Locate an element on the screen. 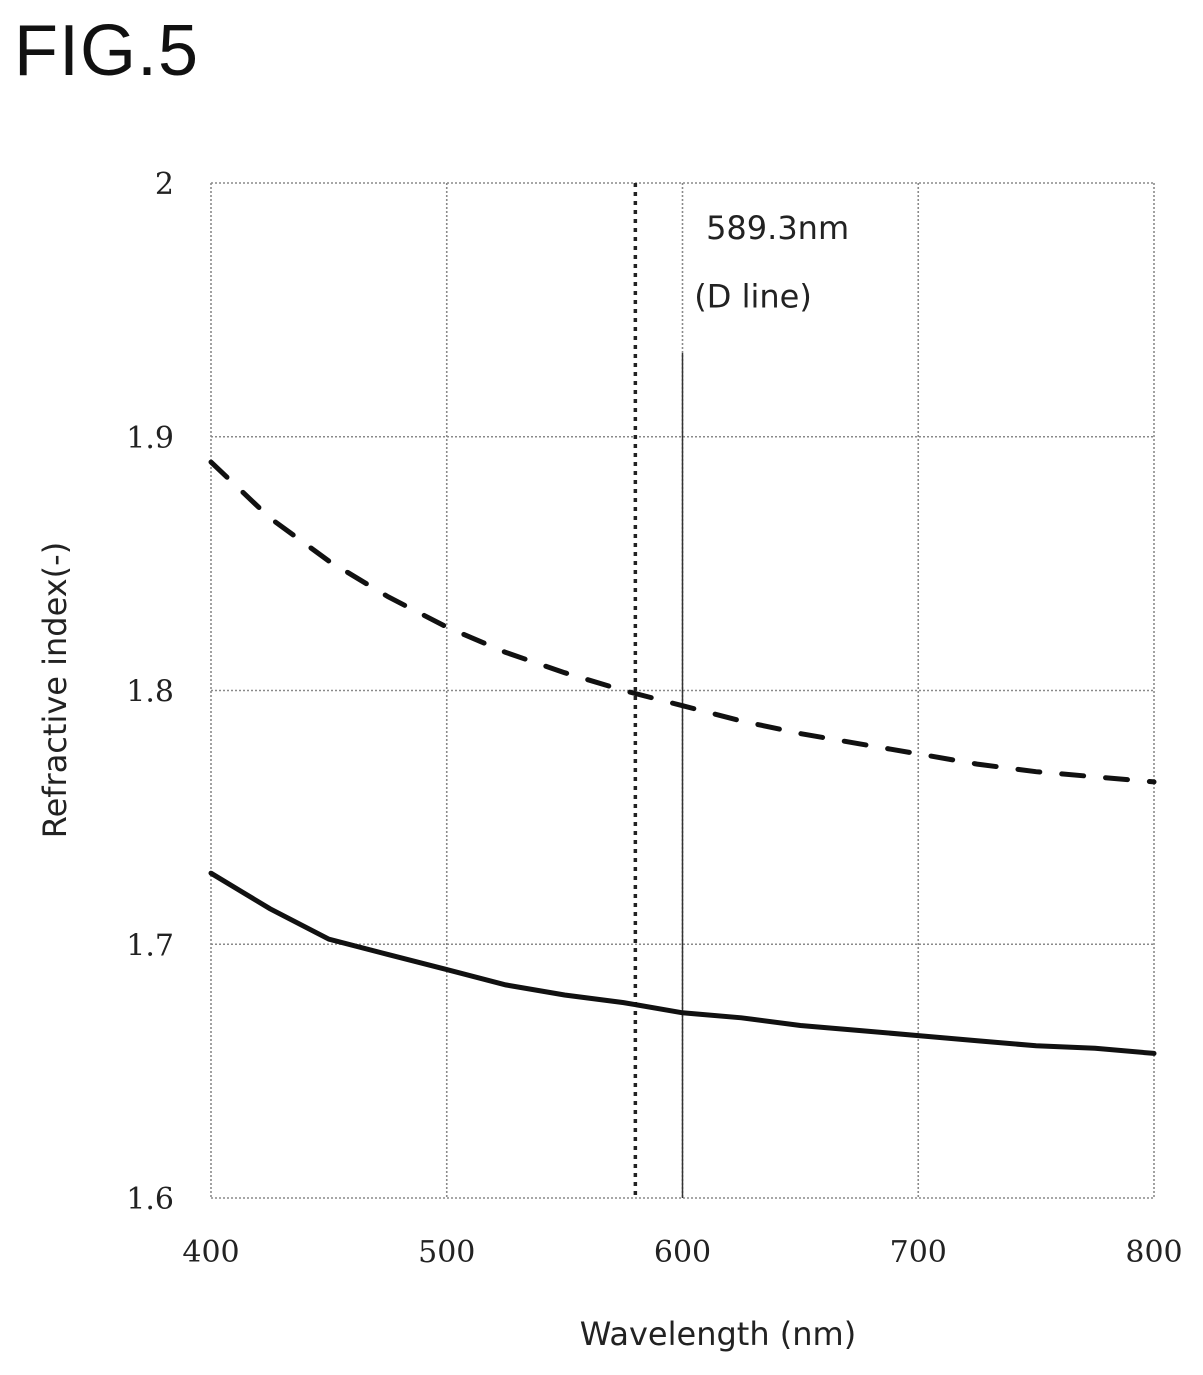 The height and width of the screenshot is (1375, 1203). x-tick-label: 700 is located at coordinates (918, 1252).